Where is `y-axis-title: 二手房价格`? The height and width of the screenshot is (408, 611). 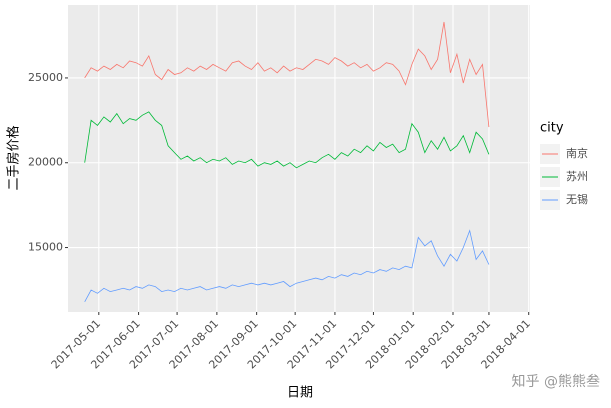
y-axis-title: 二手房价格 is located at coordinates (14, 157).